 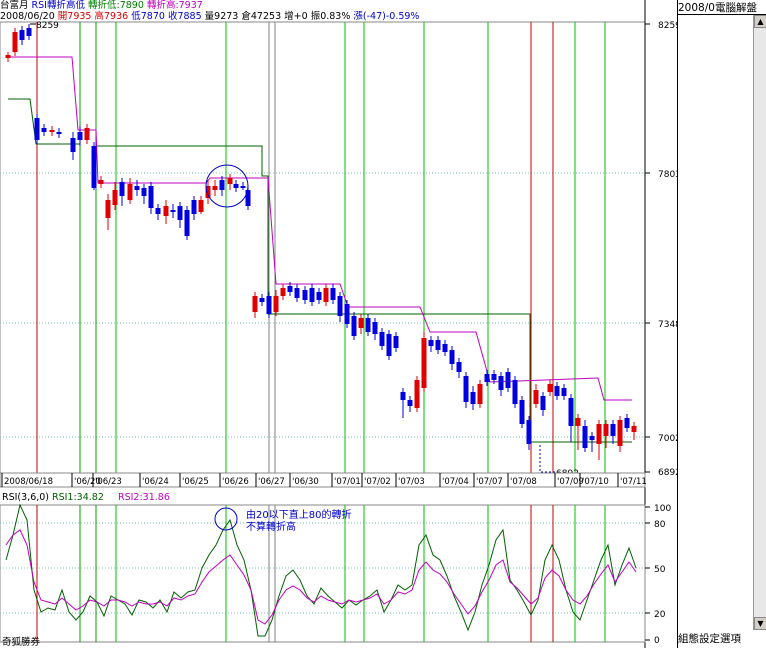 What do you see at coordinates (377, 482) in the screenshot?
I see `x-axis-label: '07/02` at bounding box center [377, 482].